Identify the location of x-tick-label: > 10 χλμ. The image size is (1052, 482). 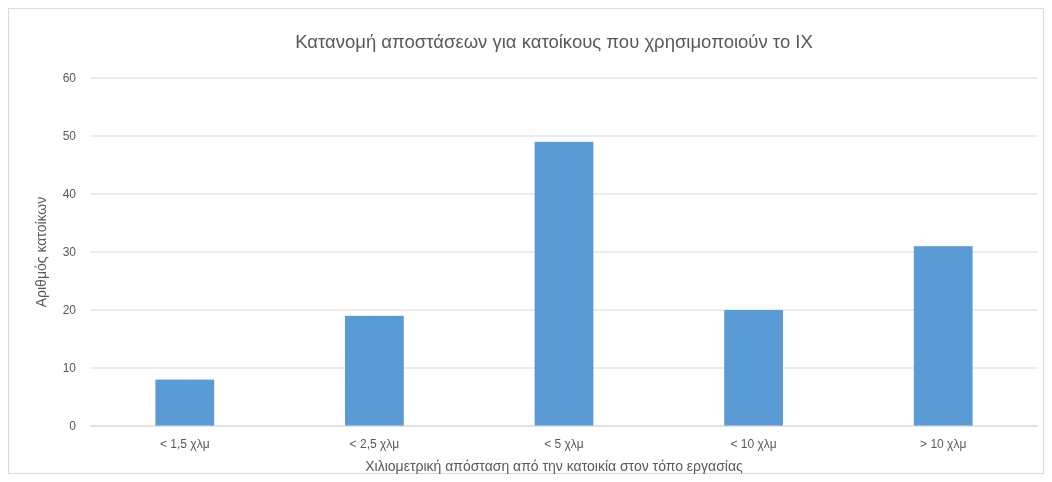
(943, 444).